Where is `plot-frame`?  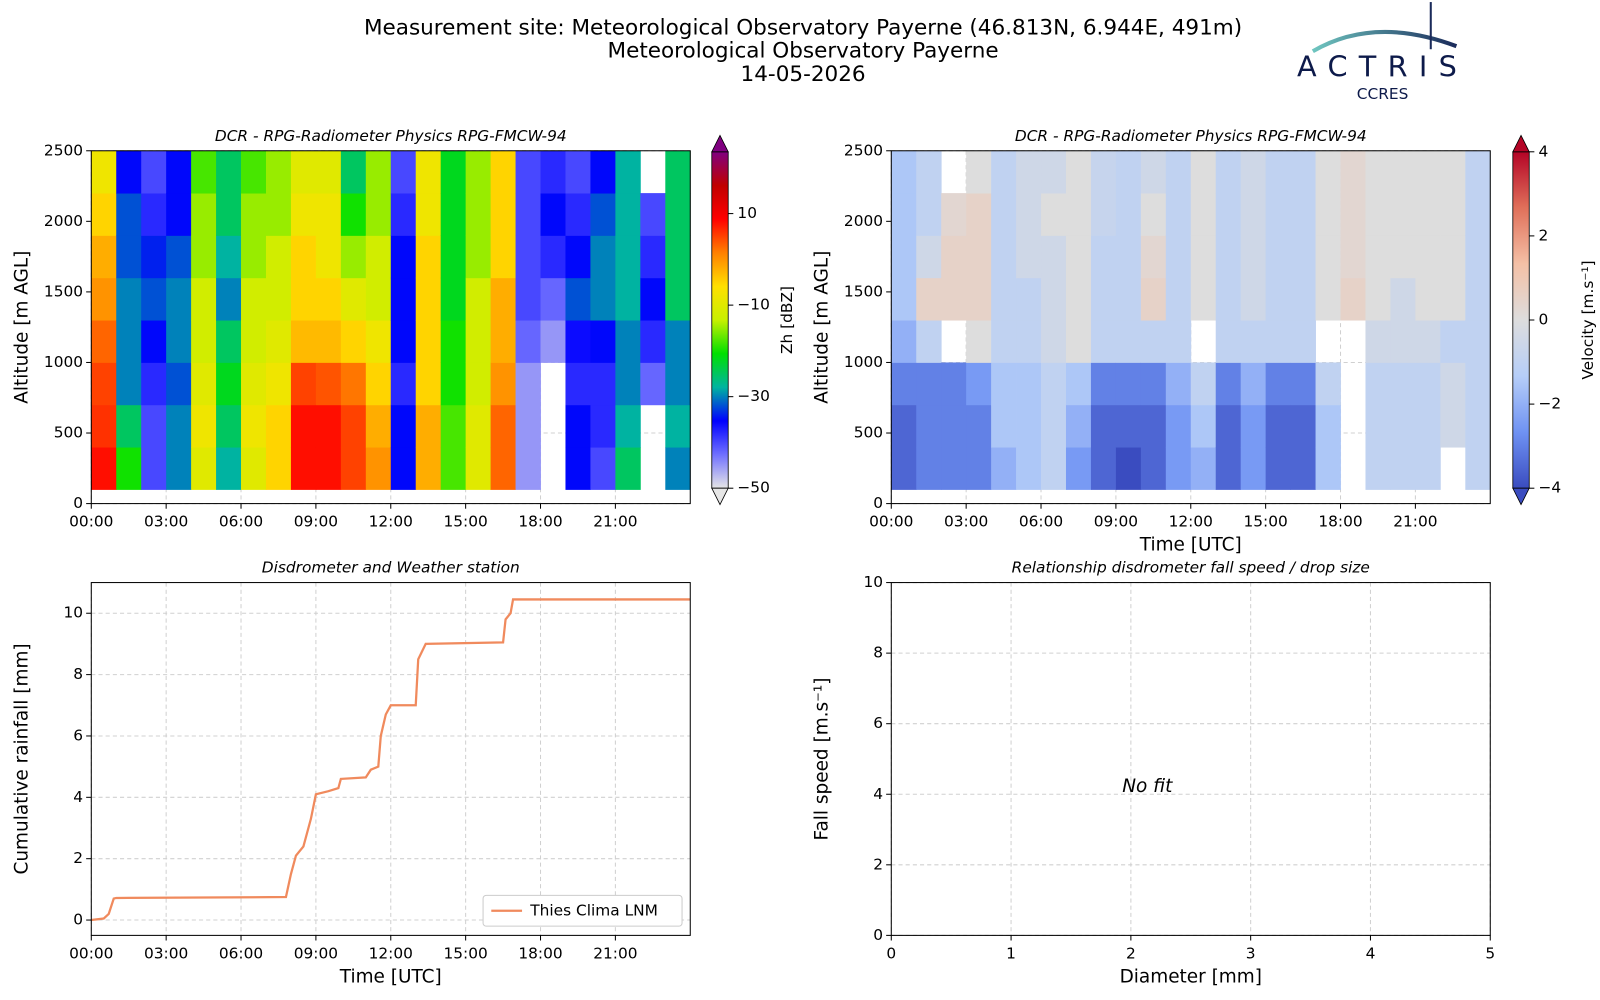 plot-frame is located at coordinates (1190, 759).